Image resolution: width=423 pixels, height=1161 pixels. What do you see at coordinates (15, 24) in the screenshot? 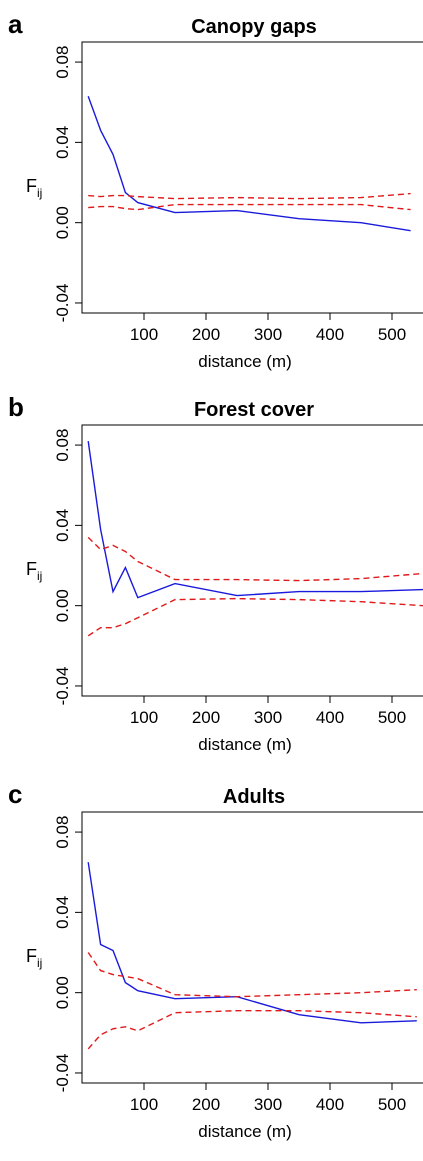
I see `panel-letter: a` at bounding box center [15, 24].